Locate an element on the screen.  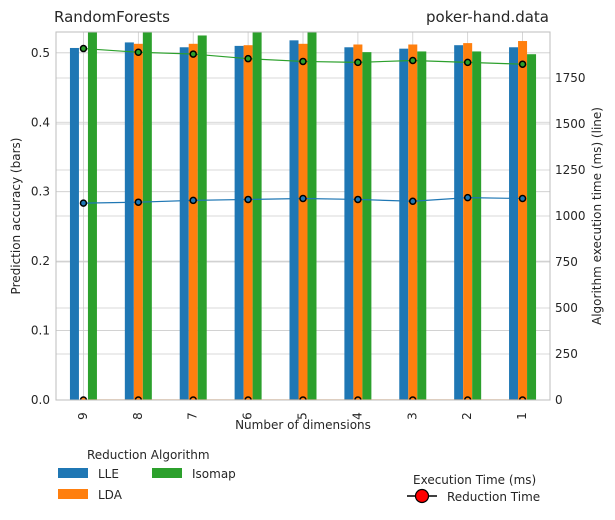
legend-execution-time: Execution Time (ms) Reduction Time is located at coordinates (473, 488).